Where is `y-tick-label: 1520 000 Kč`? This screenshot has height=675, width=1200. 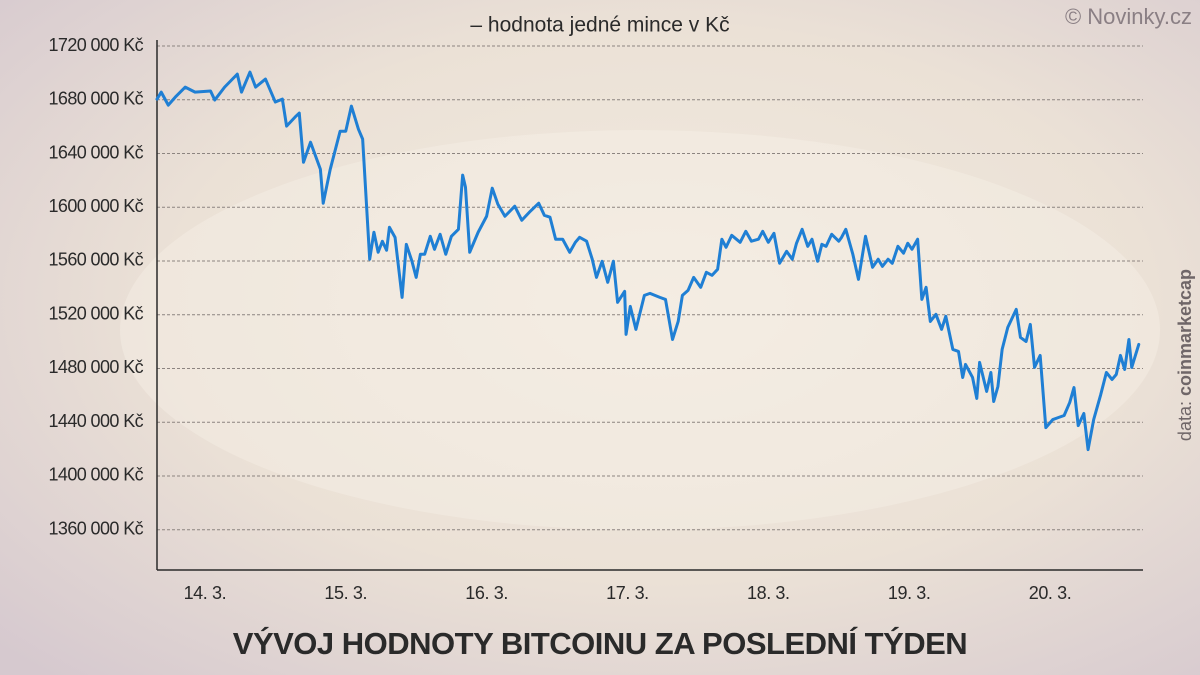
y-tick-label: 1520 000 Kč is located at coordinates (96, 313).